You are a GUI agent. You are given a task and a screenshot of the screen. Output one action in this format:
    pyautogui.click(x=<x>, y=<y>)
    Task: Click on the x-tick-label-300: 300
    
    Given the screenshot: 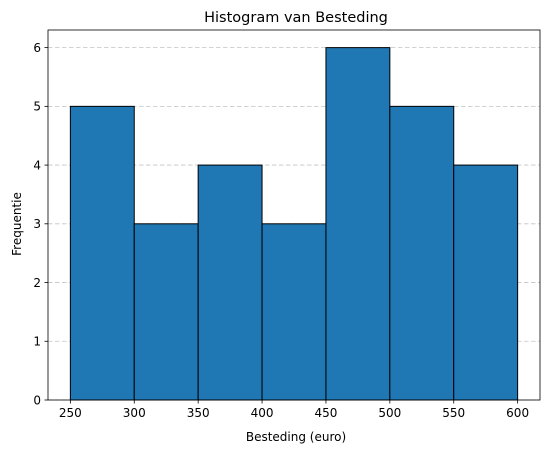 What is the action you would take?
    pyautogui.click(x=134, y=413)
    